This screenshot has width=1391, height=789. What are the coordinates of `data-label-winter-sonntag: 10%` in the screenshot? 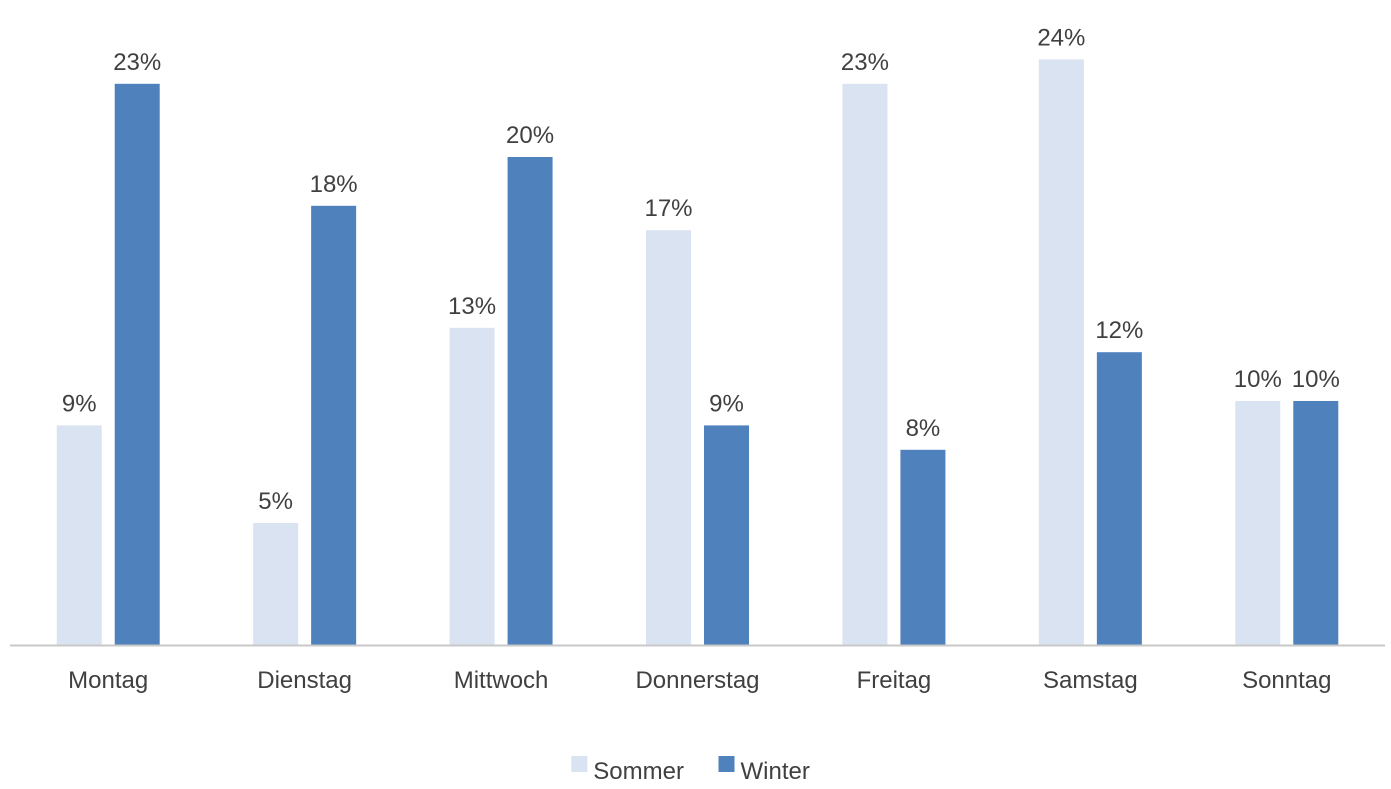 It's located at (1316, 379).